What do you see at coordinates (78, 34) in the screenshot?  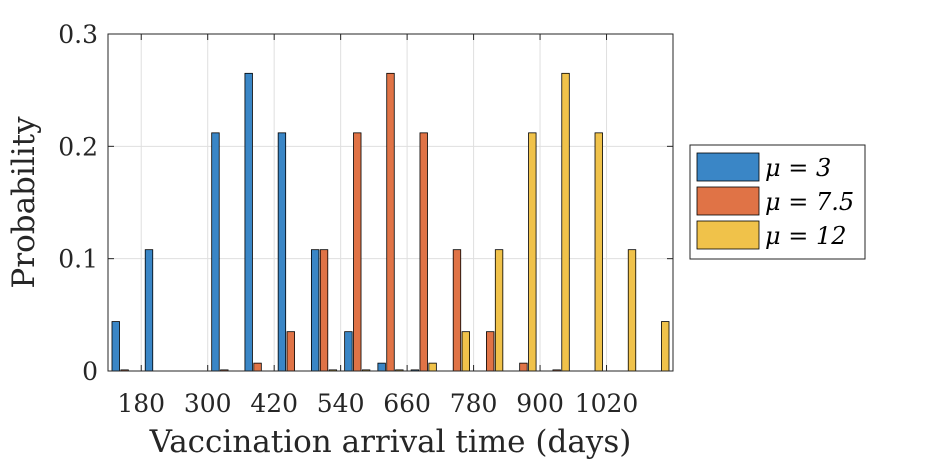 I see `y-tick-label: 0.3` at bounding box center [78, 34].